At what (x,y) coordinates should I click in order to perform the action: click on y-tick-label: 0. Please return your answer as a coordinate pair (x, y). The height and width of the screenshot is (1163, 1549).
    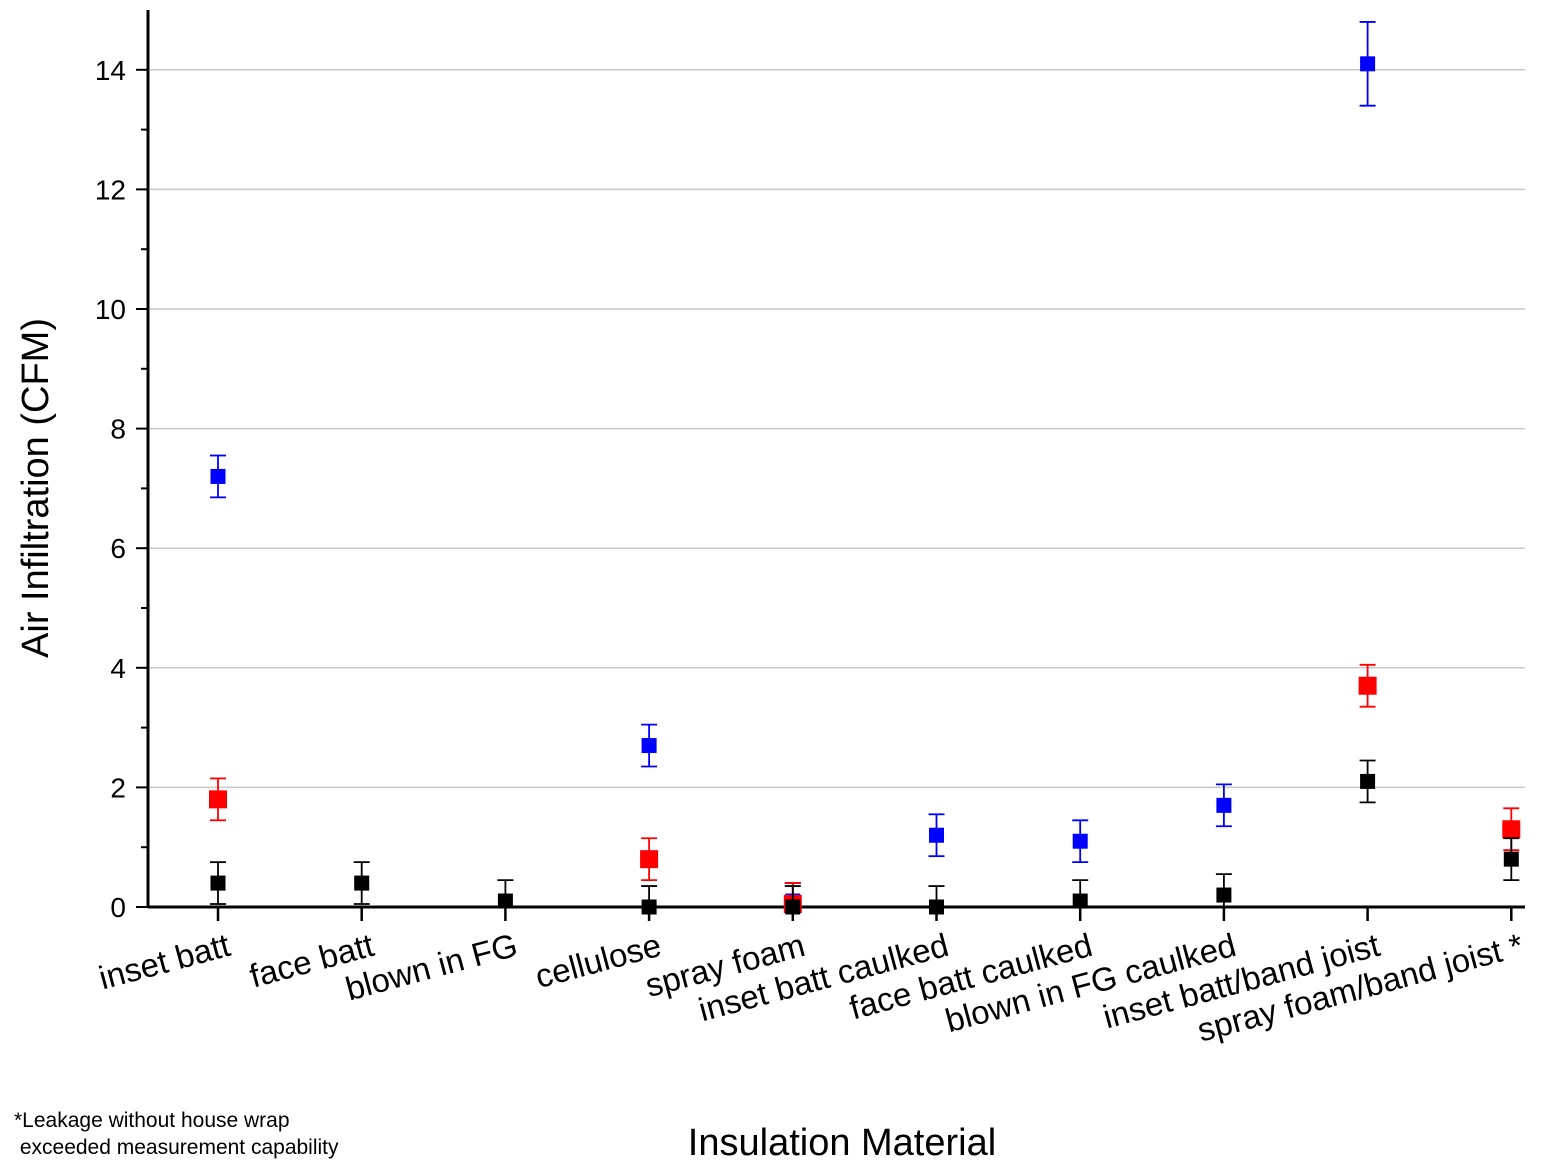
    Looking at the image, I should click on (118, 907).